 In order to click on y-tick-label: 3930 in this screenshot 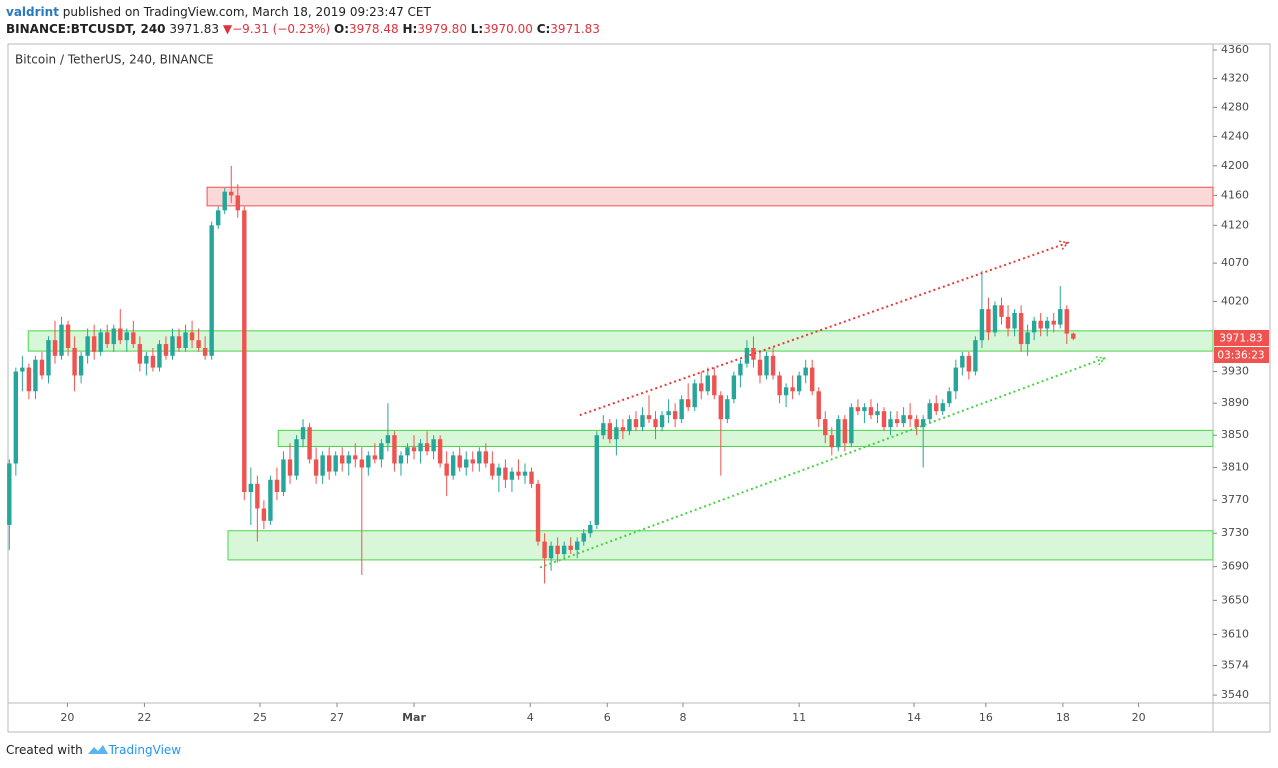, I will do `click(1235, 371)`.